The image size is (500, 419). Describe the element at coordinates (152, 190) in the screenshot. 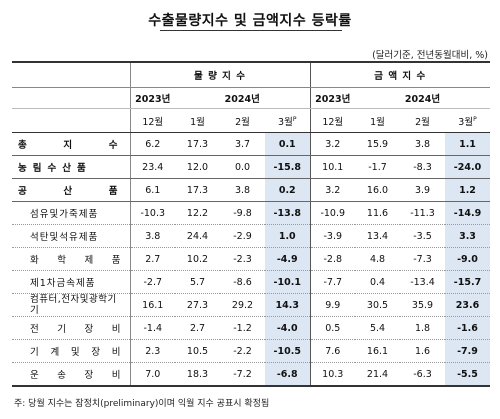

I see `row-value: 6.1` at that location.